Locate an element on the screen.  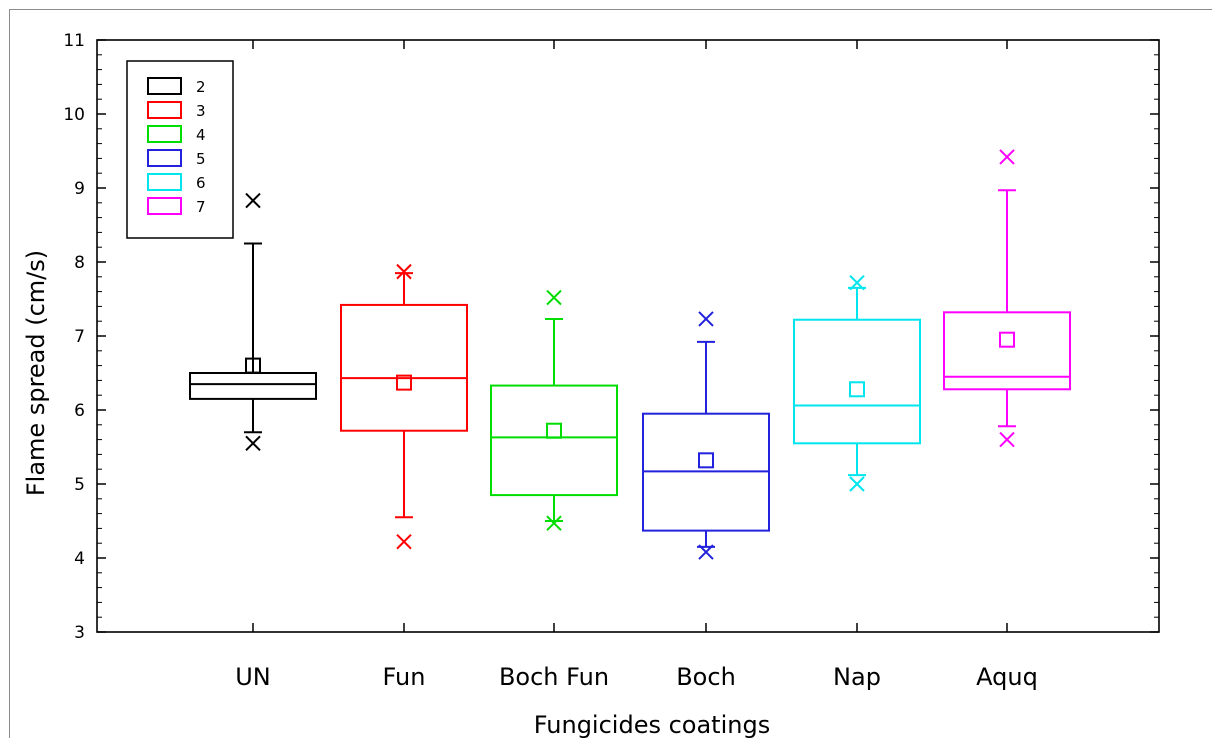
x-tick-label: Boch is located at coordinates (706, 677).